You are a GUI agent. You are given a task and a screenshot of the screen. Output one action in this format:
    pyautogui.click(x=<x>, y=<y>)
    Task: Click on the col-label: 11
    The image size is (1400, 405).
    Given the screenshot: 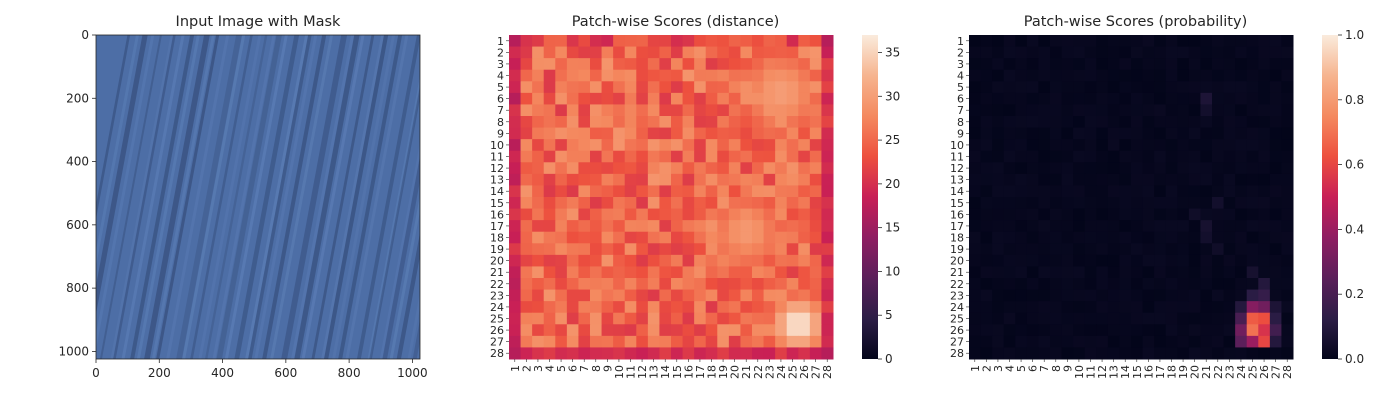 What is the action you would take?
    pyautogui.click(x=631, y=372)
    